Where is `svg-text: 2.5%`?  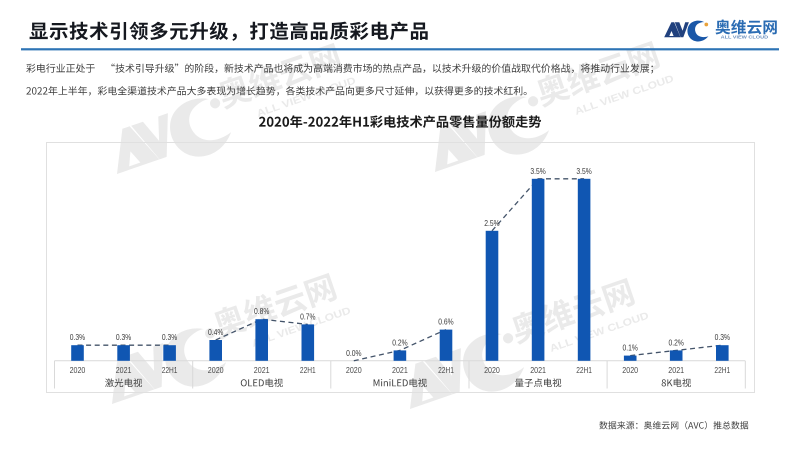 svg-text: 2.5% is located at coordinates (492, 223).